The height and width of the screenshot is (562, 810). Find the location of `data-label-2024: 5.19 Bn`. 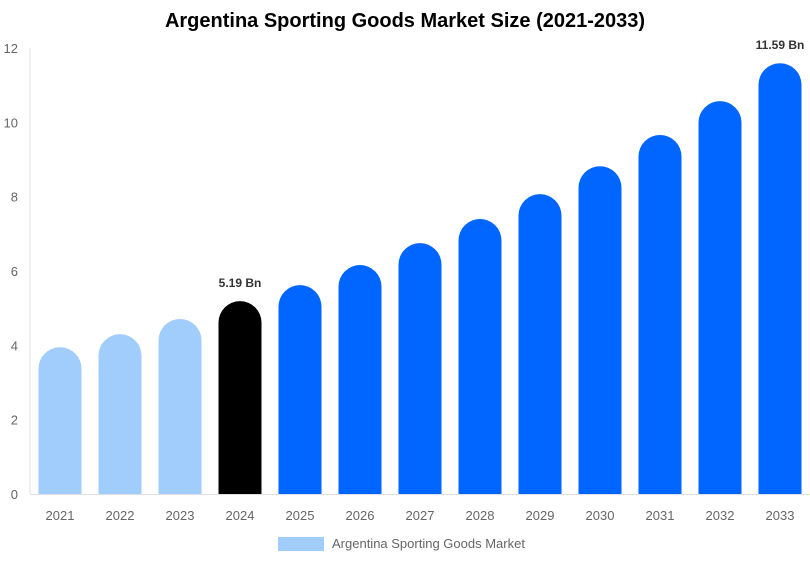

data-label-2024: 5.19 Bn is located at coordinates (240, 283).